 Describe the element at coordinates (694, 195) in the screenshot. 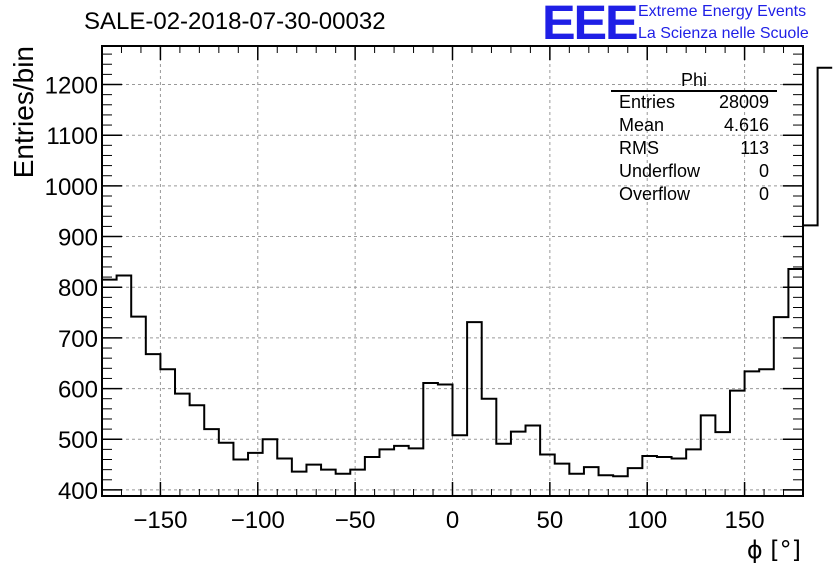

I see `stats-row-overflow: Overflow 0` at that location.